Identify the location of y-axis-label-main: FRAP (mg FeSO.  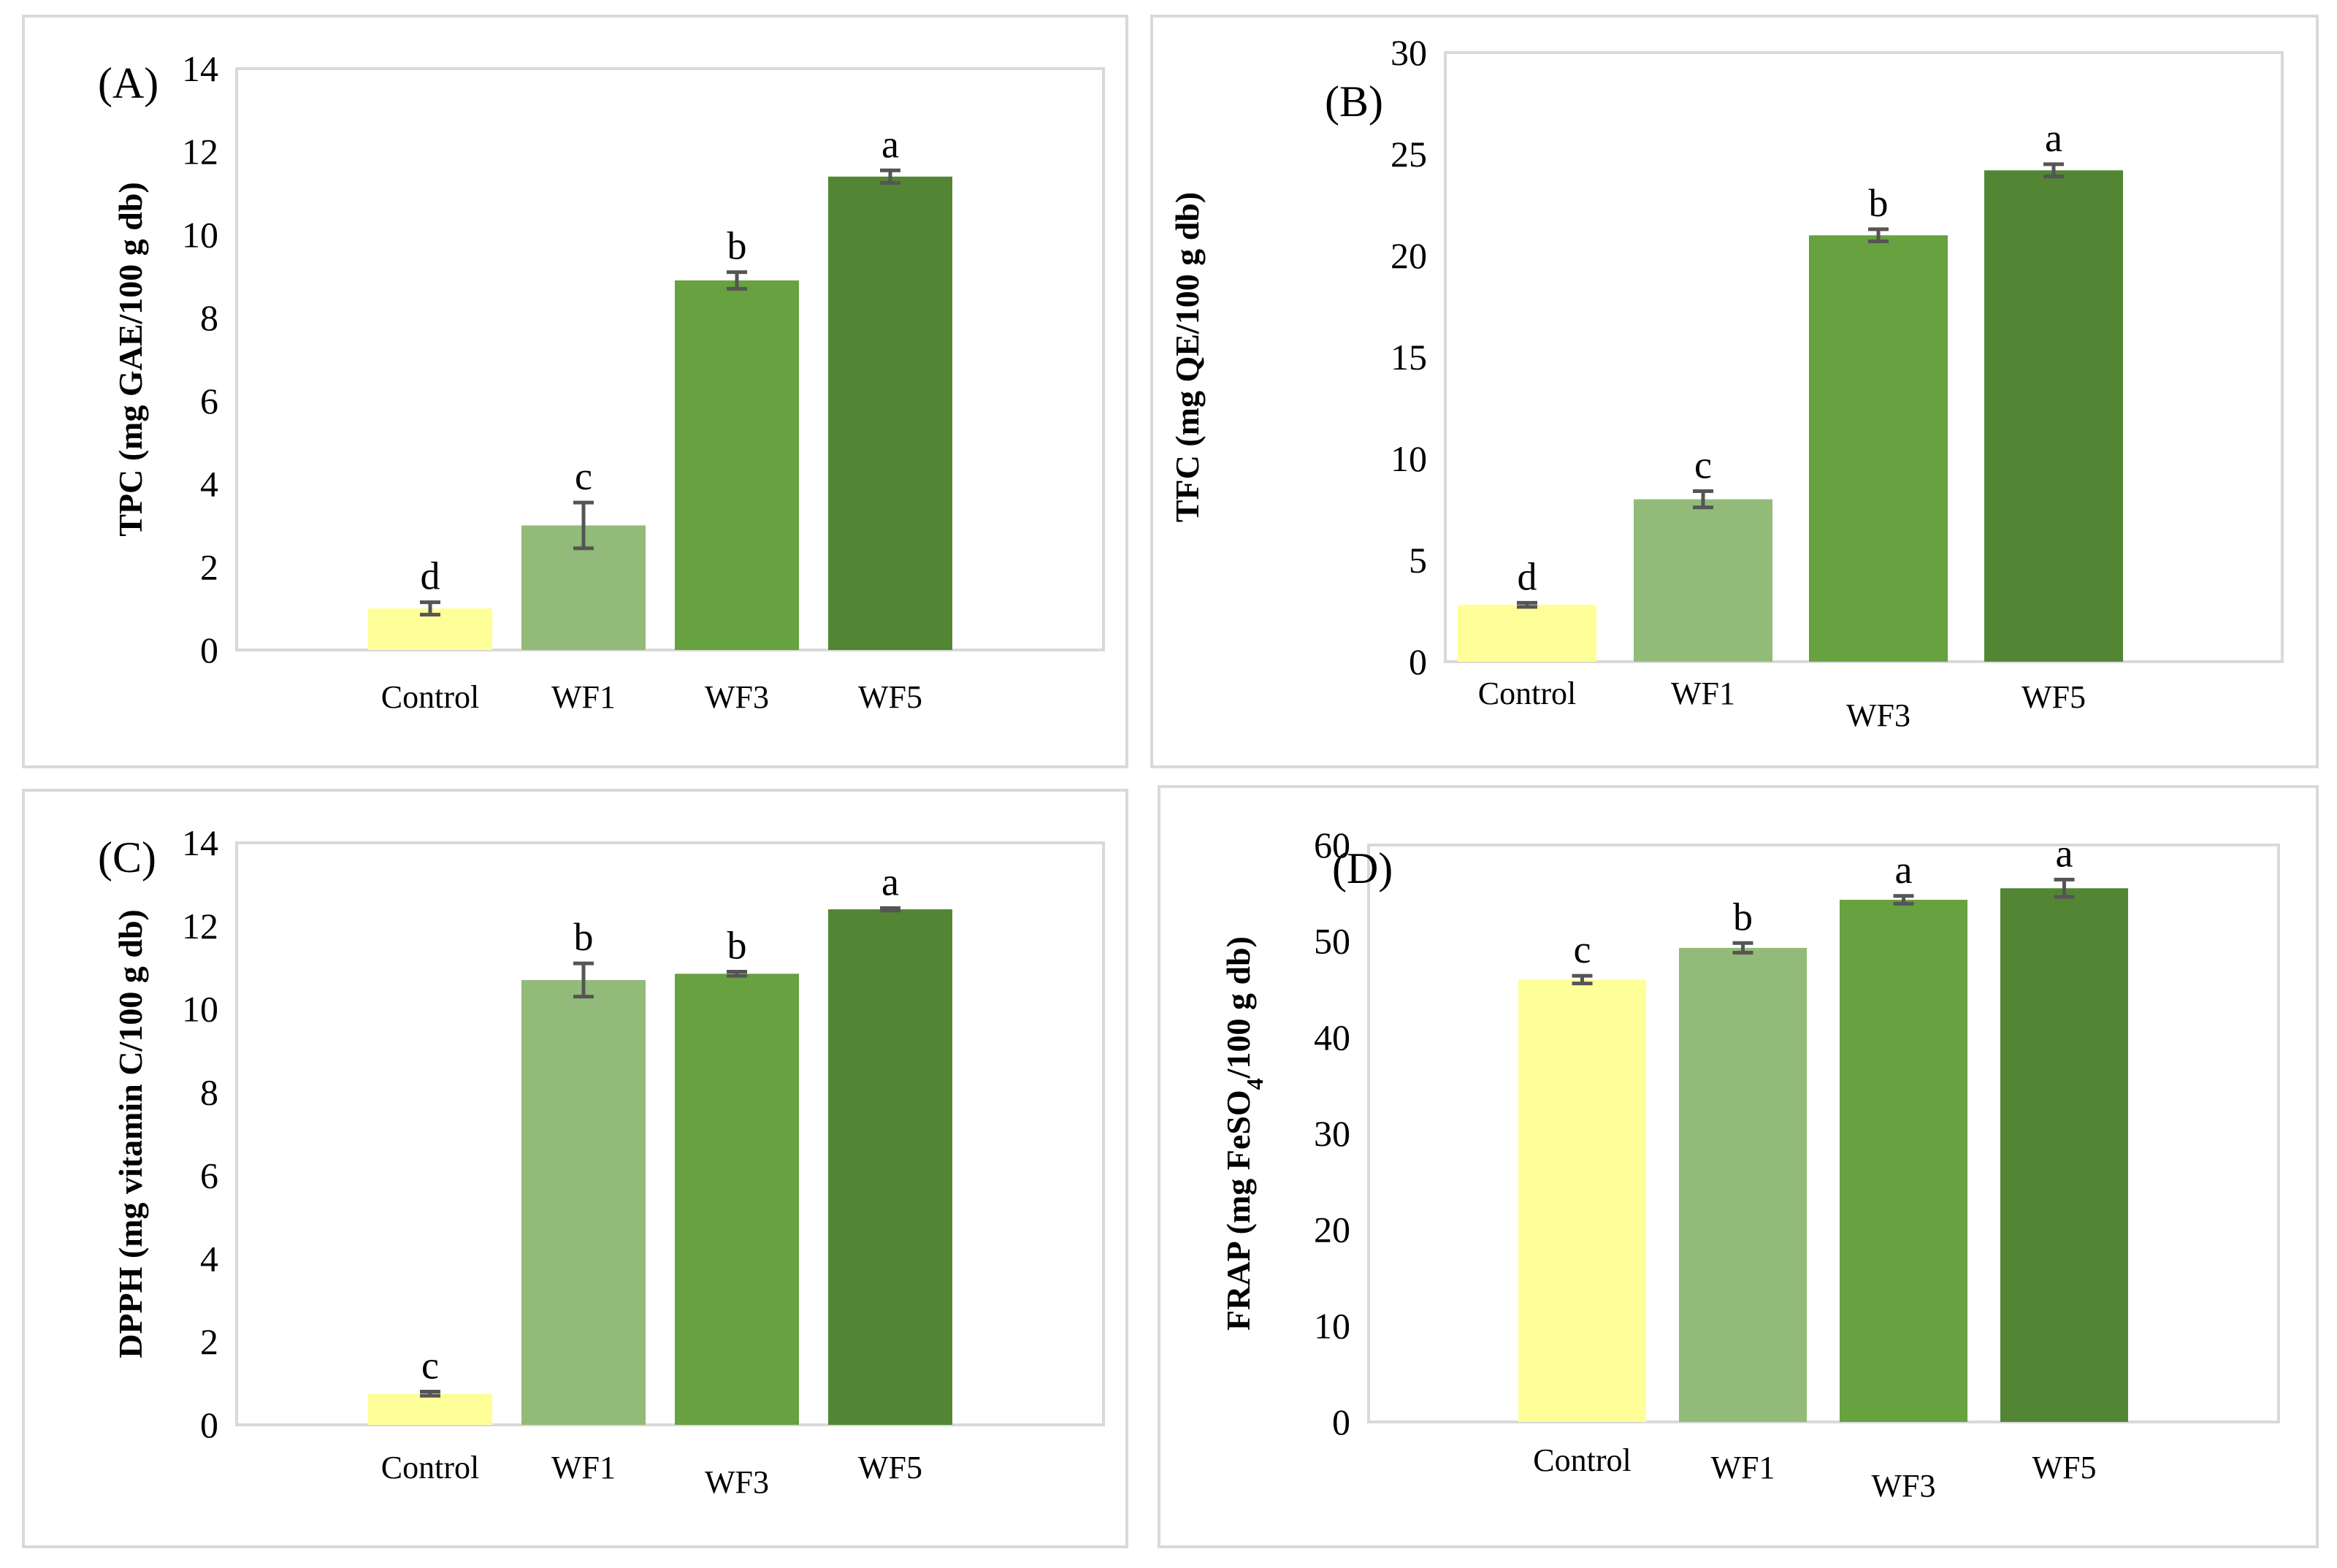
(1239, 1210).